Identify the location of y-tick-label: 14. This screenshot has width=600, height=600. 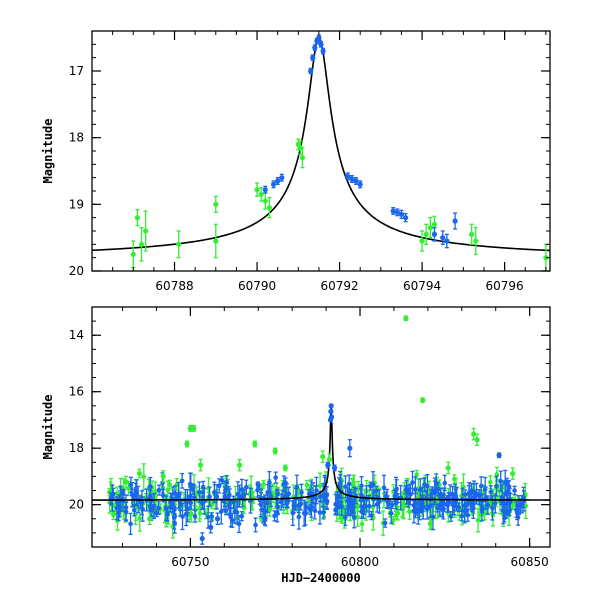
(76, 335).